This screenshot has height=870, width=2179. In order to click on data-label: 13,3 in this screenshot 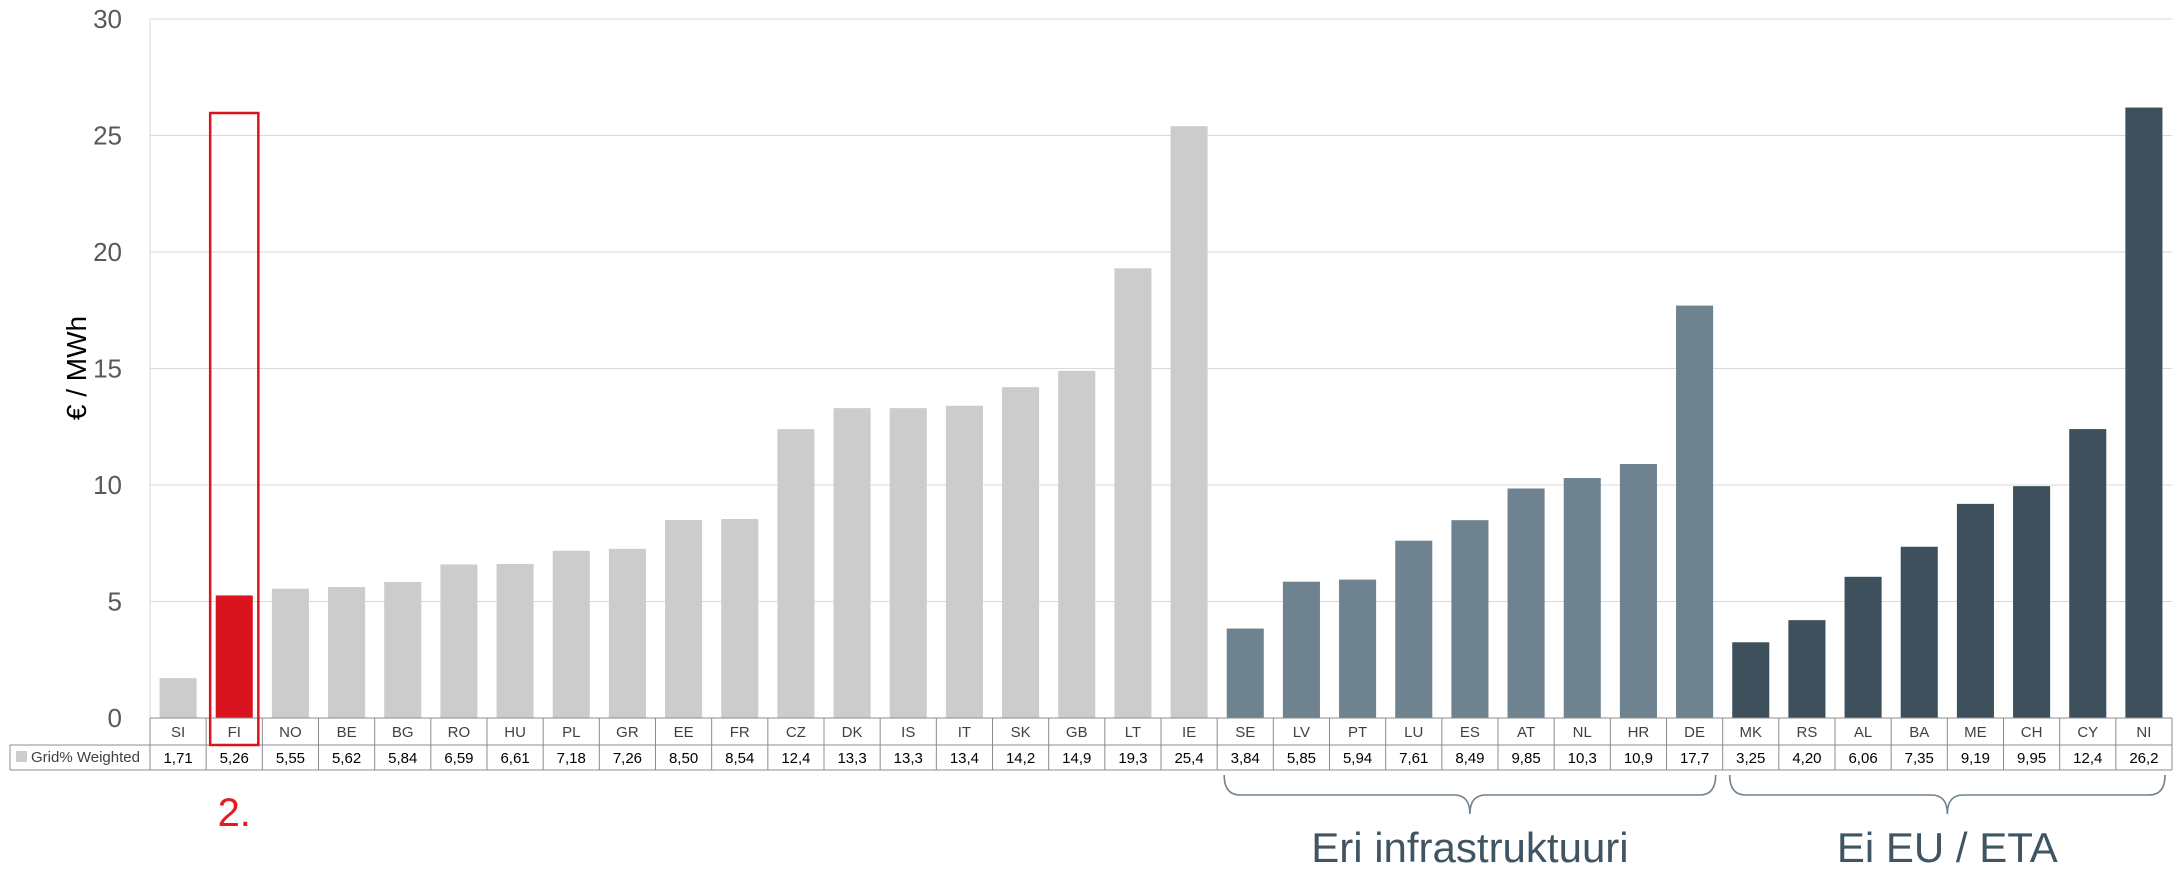, I will do `click(908, 758)`.